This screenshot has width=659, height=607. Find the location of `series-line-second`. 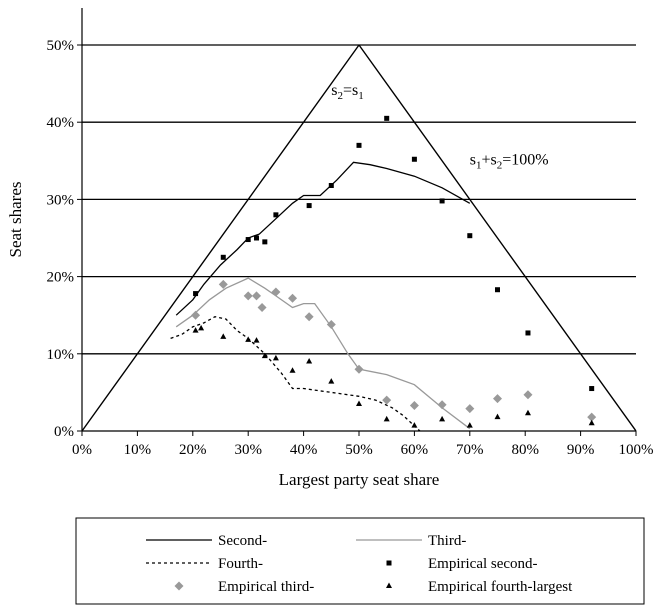

series-line-second is located at coordinates (323, 238).